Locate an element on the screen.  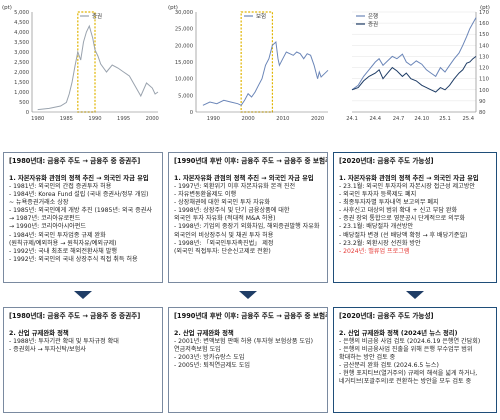
col3-box1-line: - 23.1월: 배당절차 개선방안 is located at coordinates (376, 227).